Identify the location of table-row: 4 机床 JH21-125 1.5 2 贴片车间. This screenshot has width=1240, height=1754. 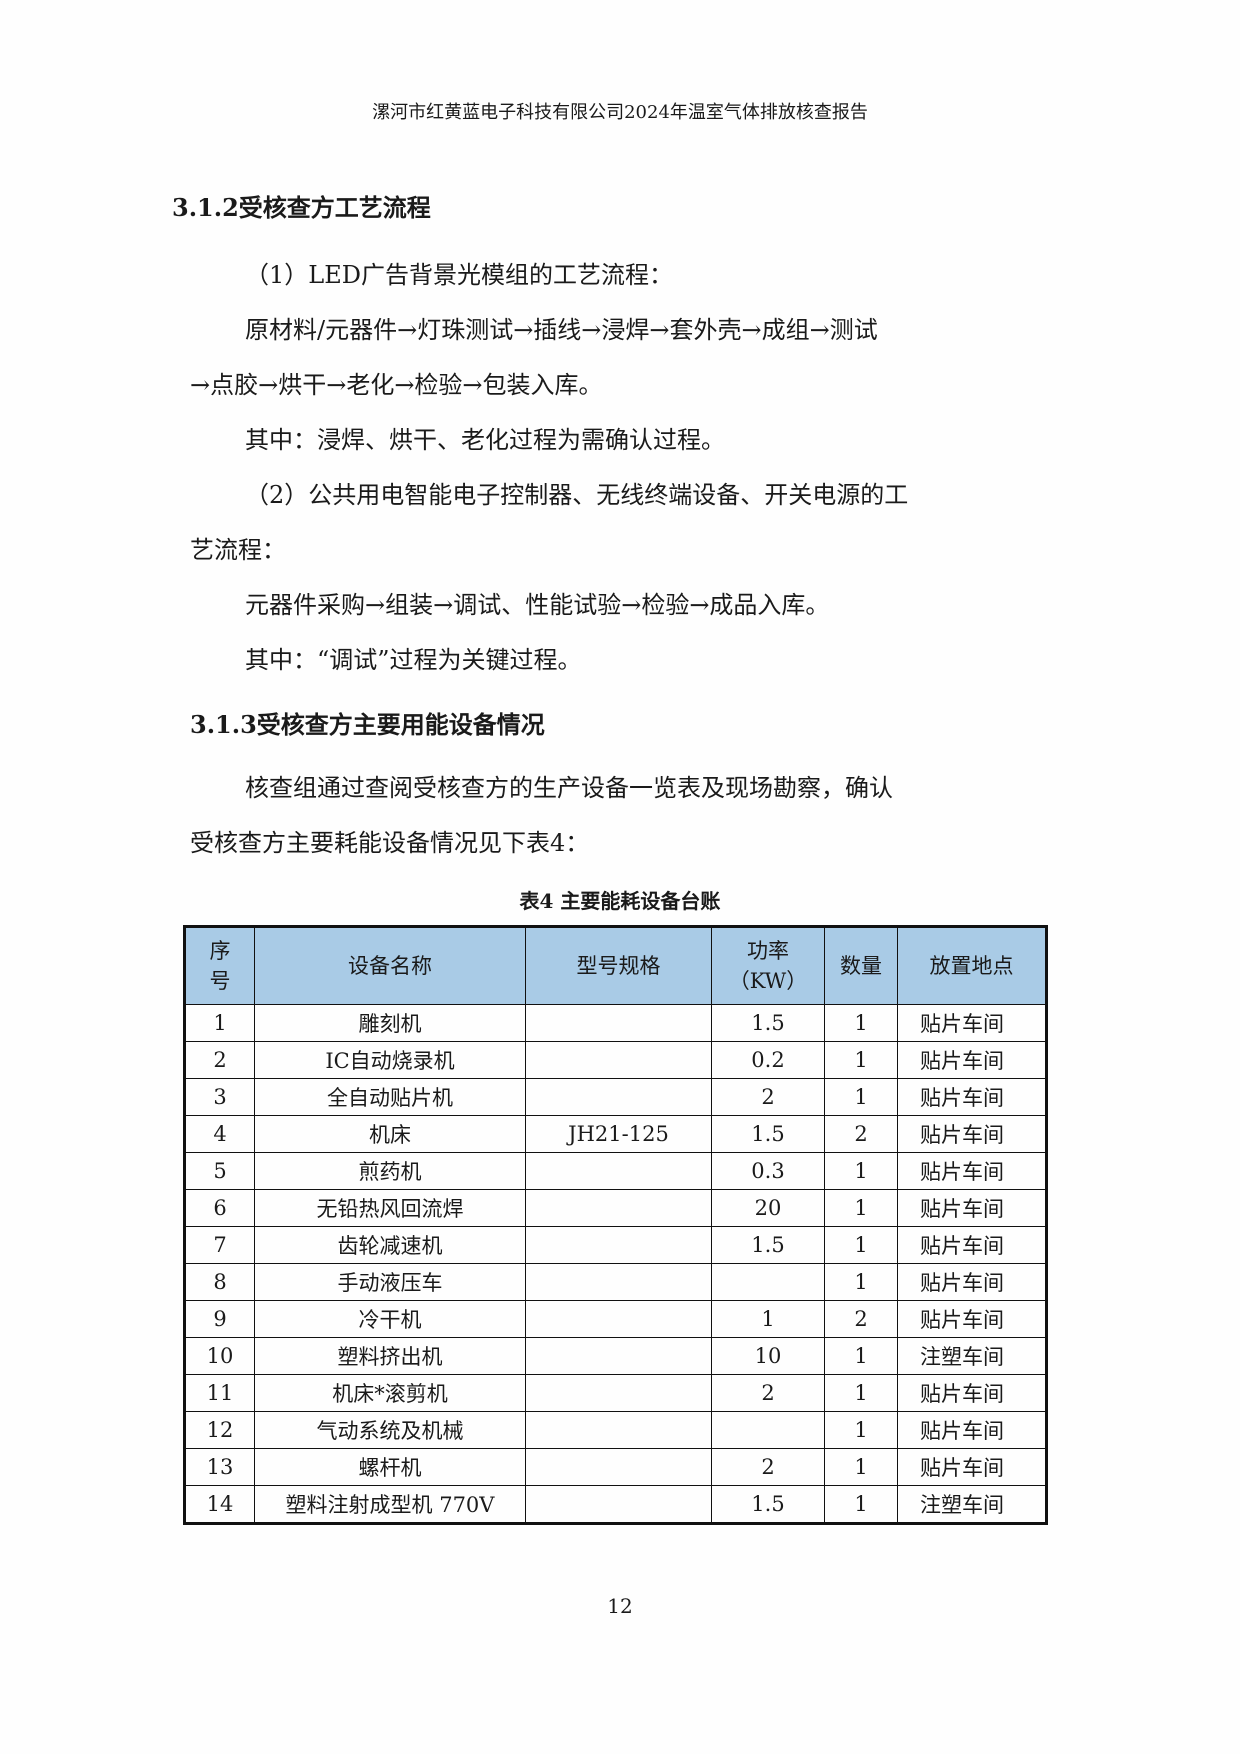
(615, 1134).